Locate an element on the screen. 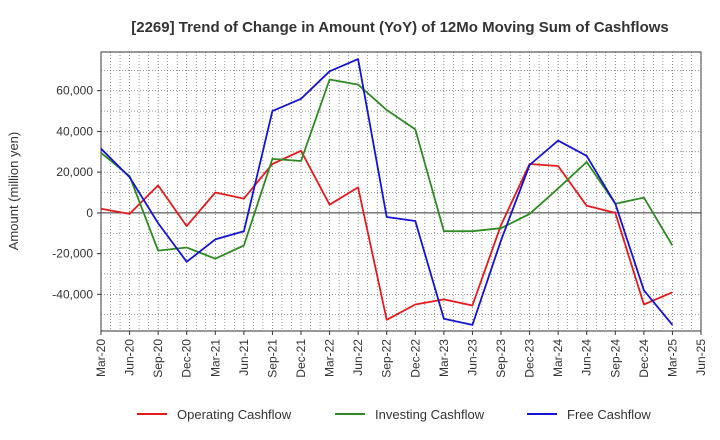 This screenshot has width=720, height=440. x-tick-label: Mar-22 is located at coordinates (330, 358).